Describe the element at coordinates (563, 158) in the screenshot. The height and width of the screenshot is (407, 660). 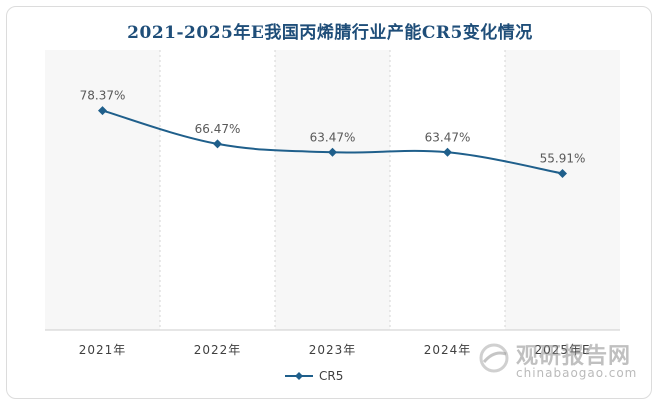
I see `data-label: 55.91%` at that location.